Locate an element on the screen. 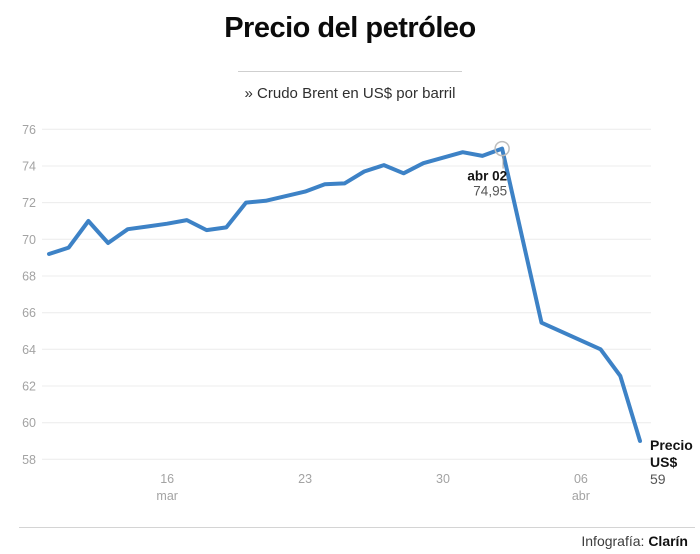 The width and height of the screenshot is (700, 554). y-axis-tick-label: 76 is located at coordinates (29, 130).